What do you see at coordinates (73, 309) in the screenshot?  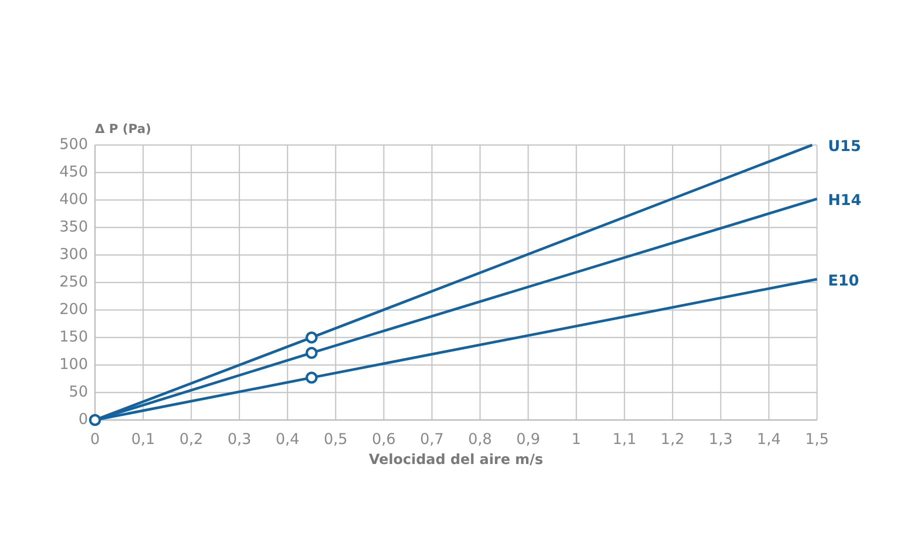 I see `y-tick-label: 200` at bounding box center [73, 309].